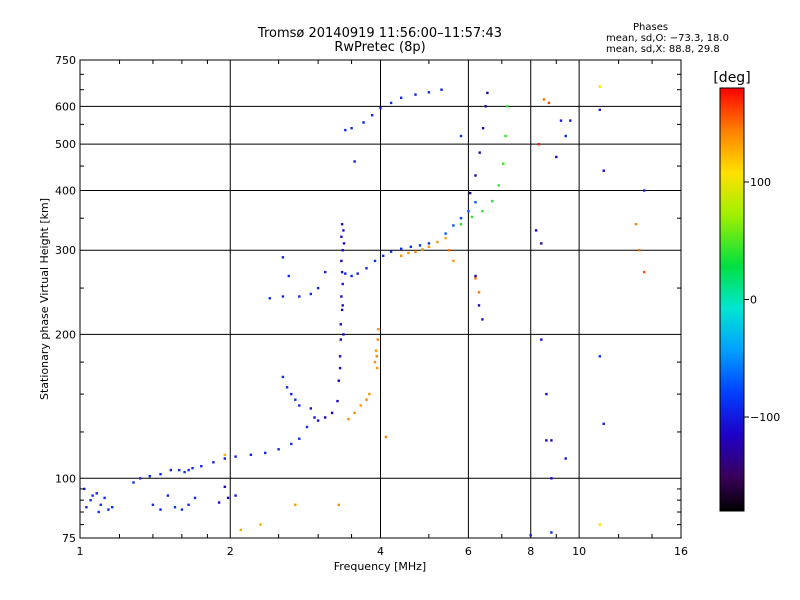 Image resolution: width=800 pixels, height=600 pixels. I want to click on x-tick-label: 8, so click(530, 551).